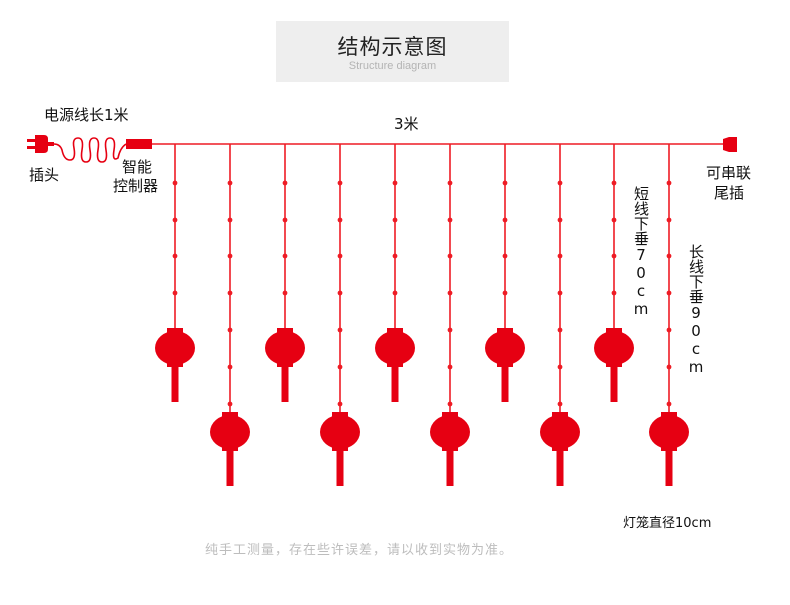 This screenshot has width=790, height=605. I want to click on end-plug-label-1: 可串联, so click(729, 173).